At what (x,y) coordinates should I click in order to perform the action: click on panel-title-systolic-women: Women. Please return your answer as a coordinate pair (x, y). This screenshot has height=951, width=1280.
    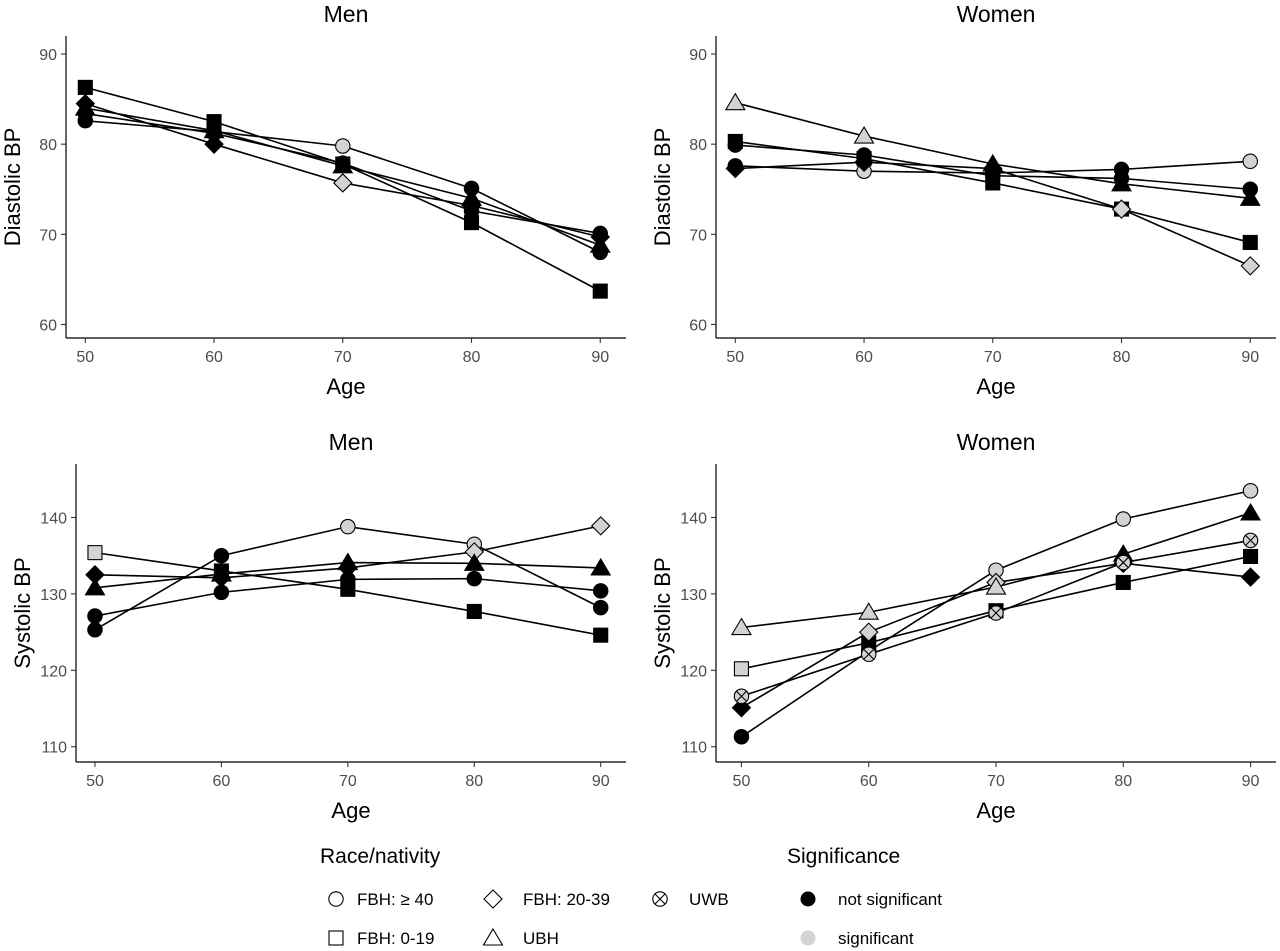
    Looking at the image, I should click on (996, 442).